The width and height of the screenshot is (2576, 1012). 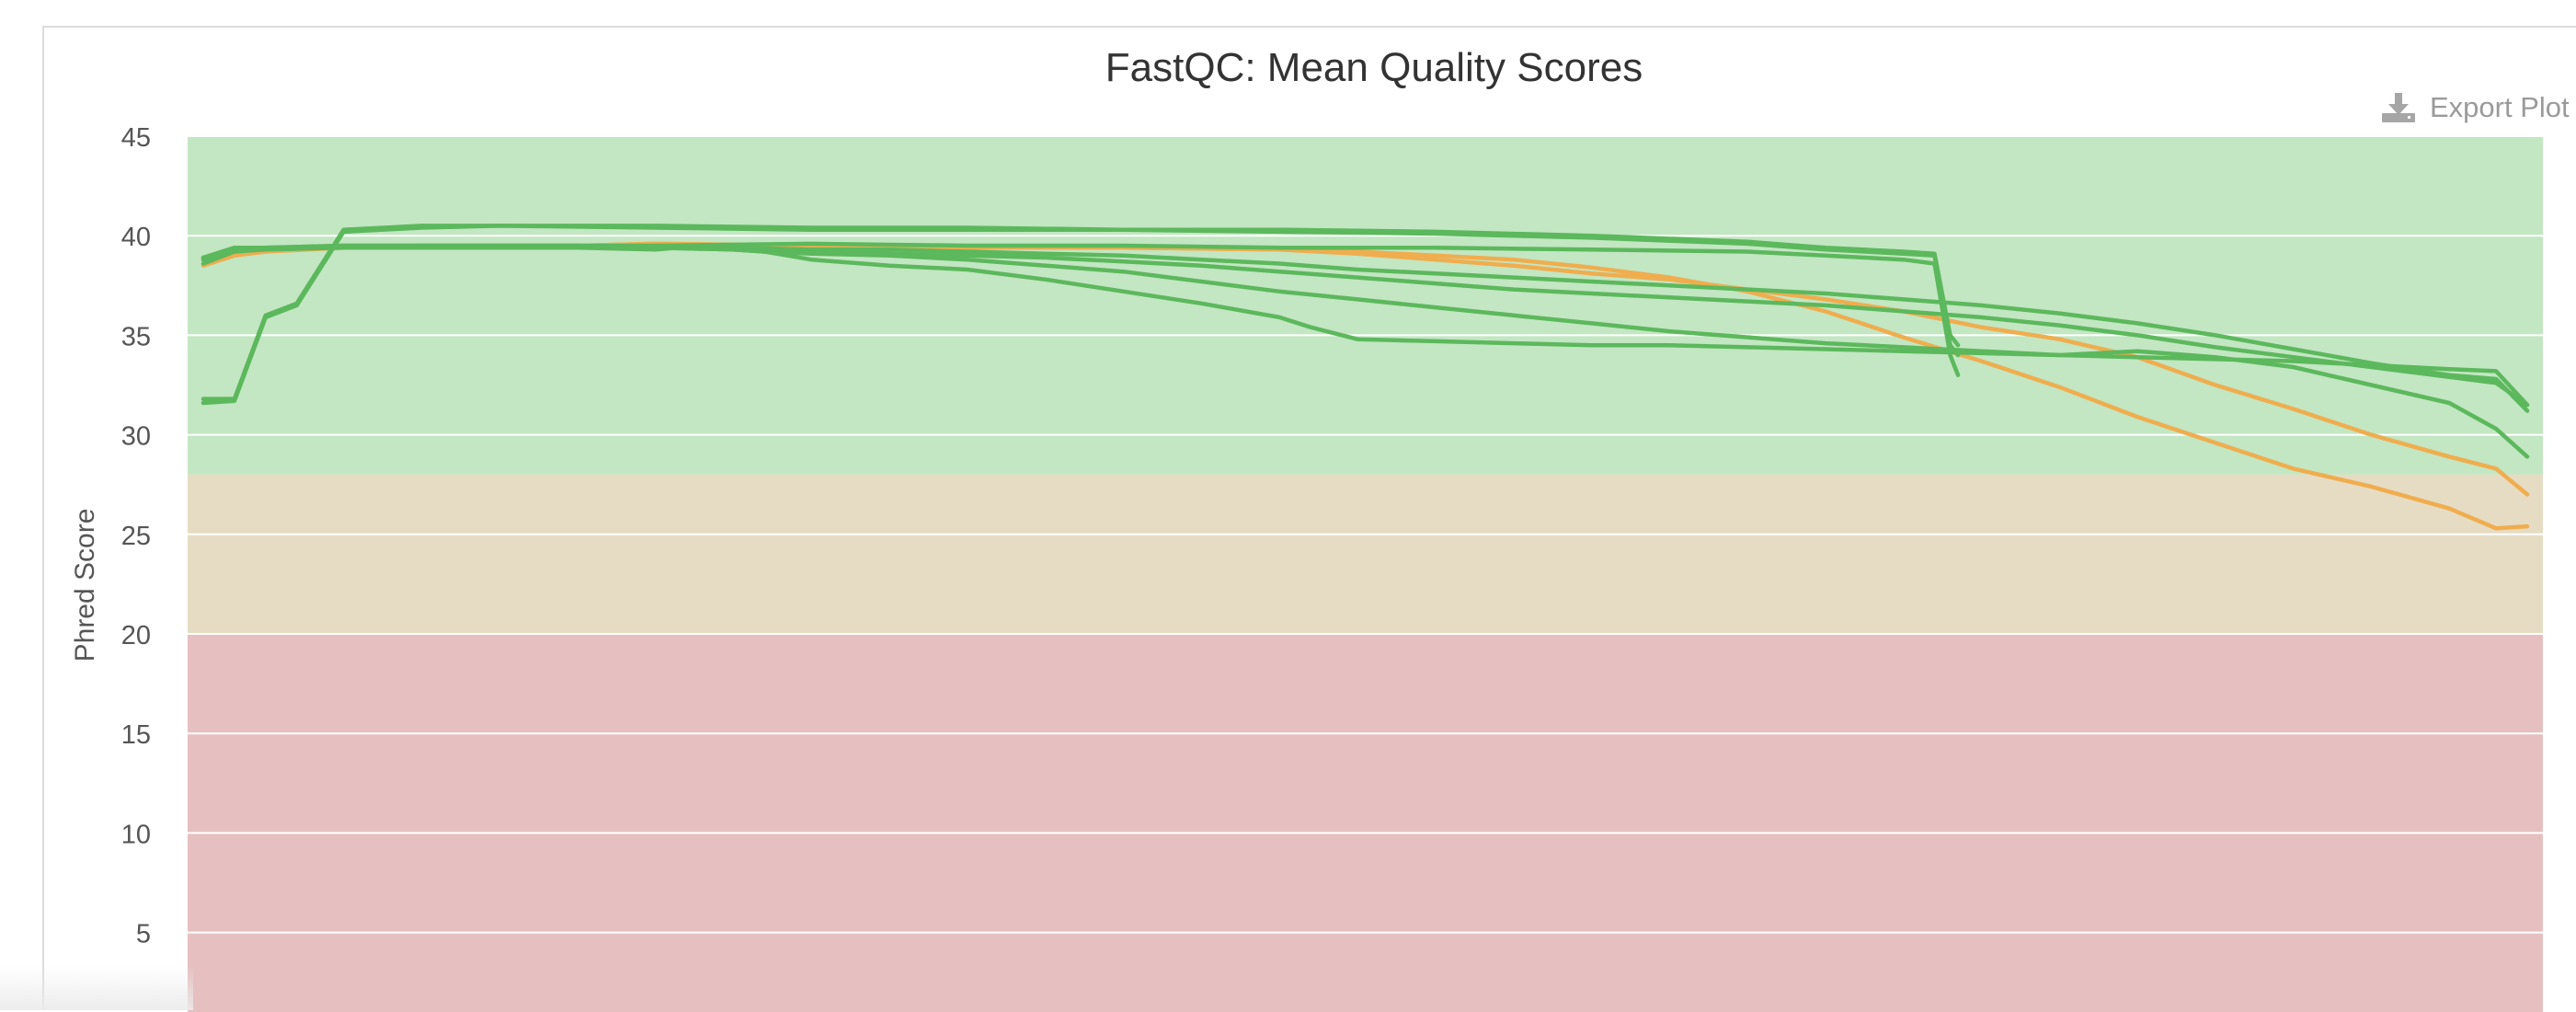 I want to click on y-tick-label-15: 15, so click(x=136, y=735).